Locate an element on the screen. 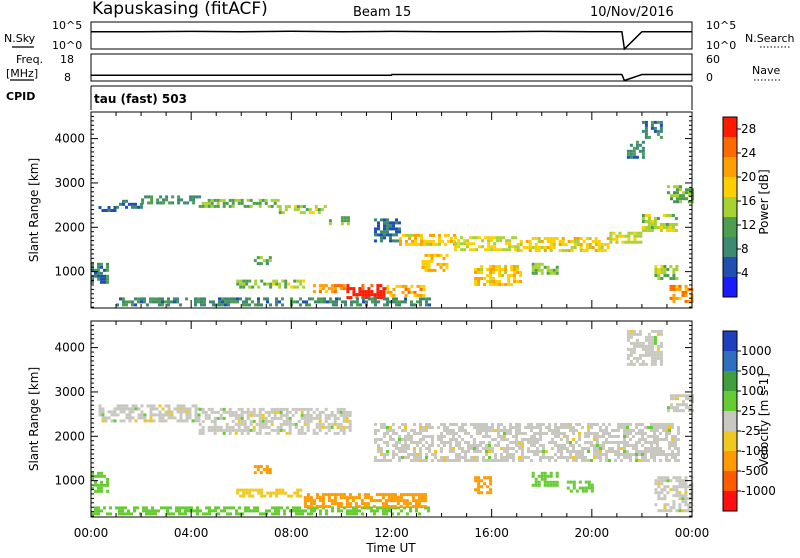 The height and width of the screenshot is (558, 800). time-tick-label: 00:00 is located at coordinates (91, 533).